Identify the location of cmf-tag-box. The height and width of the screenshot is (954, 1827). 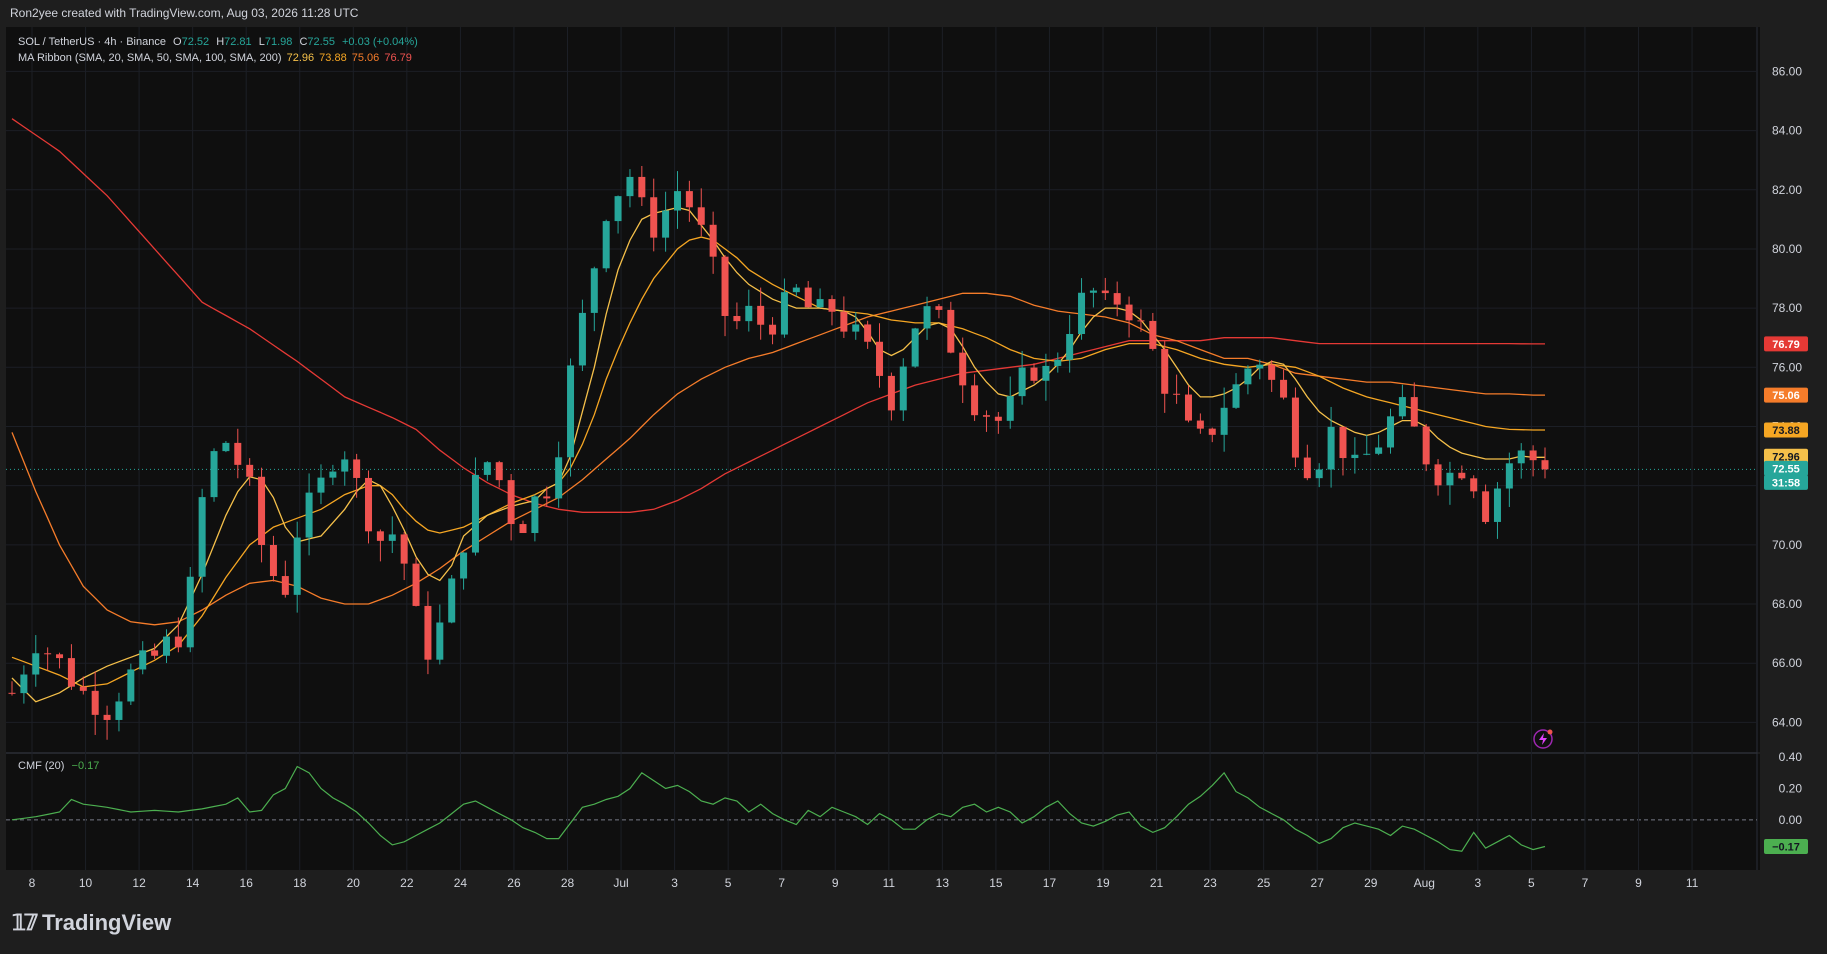
(1786, 846).